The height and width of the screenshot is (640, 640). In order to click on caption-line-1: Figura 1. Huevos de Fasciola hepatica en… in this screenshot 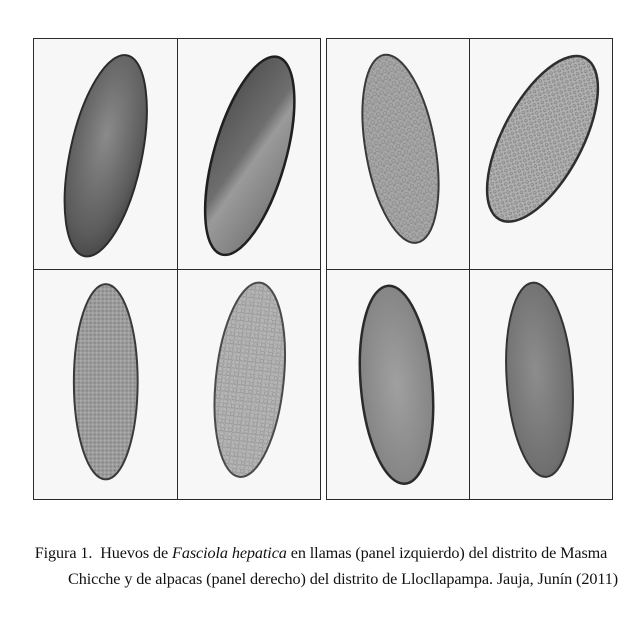, I will do `click(321, 553)`.